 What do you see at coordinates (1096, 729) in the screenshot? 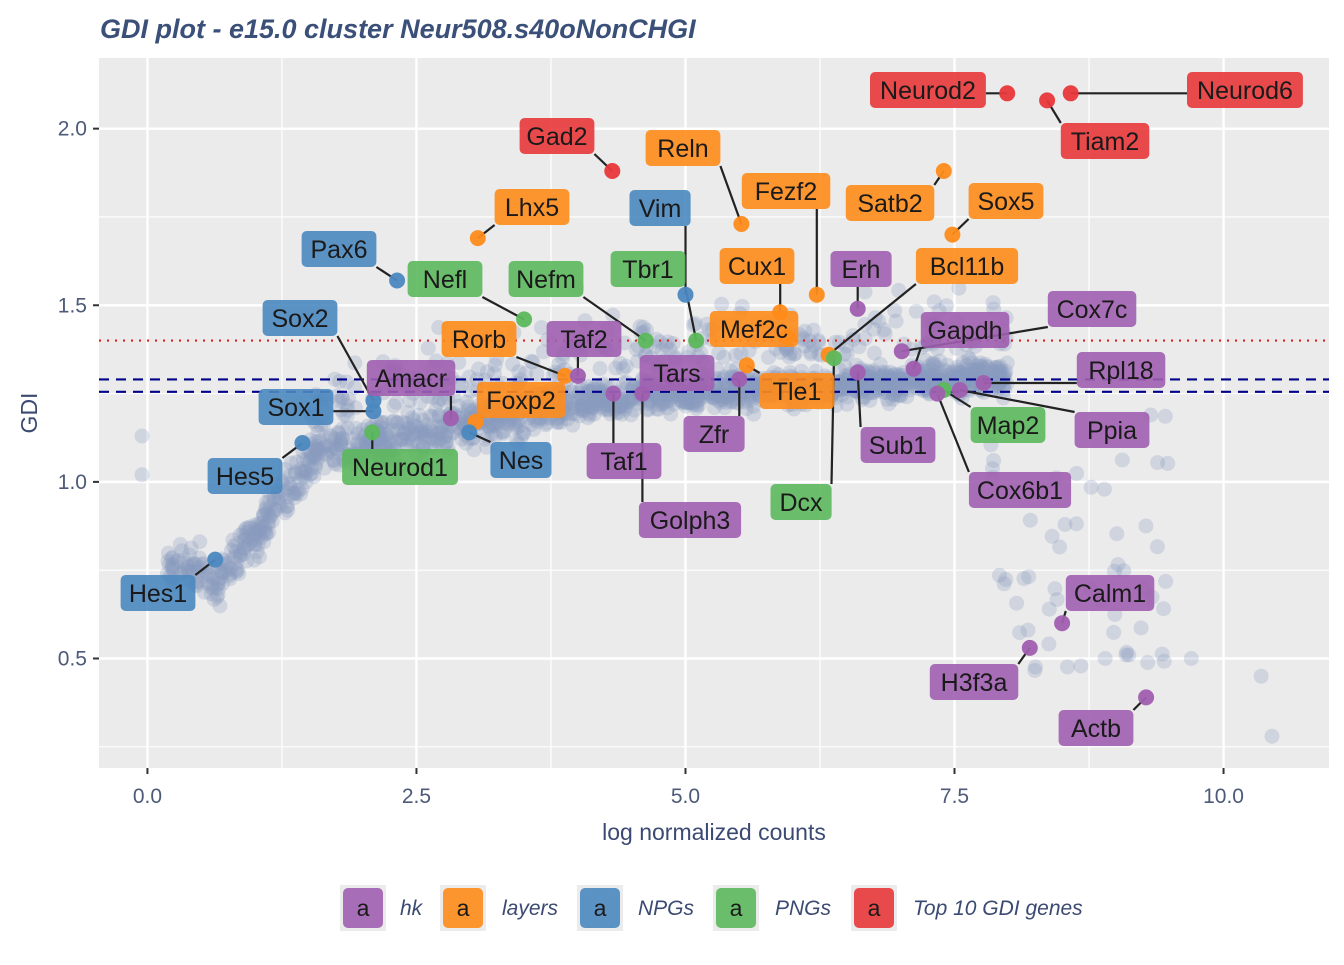
I see `gene-label-text: Actb` at bounding box center [1096, 729].